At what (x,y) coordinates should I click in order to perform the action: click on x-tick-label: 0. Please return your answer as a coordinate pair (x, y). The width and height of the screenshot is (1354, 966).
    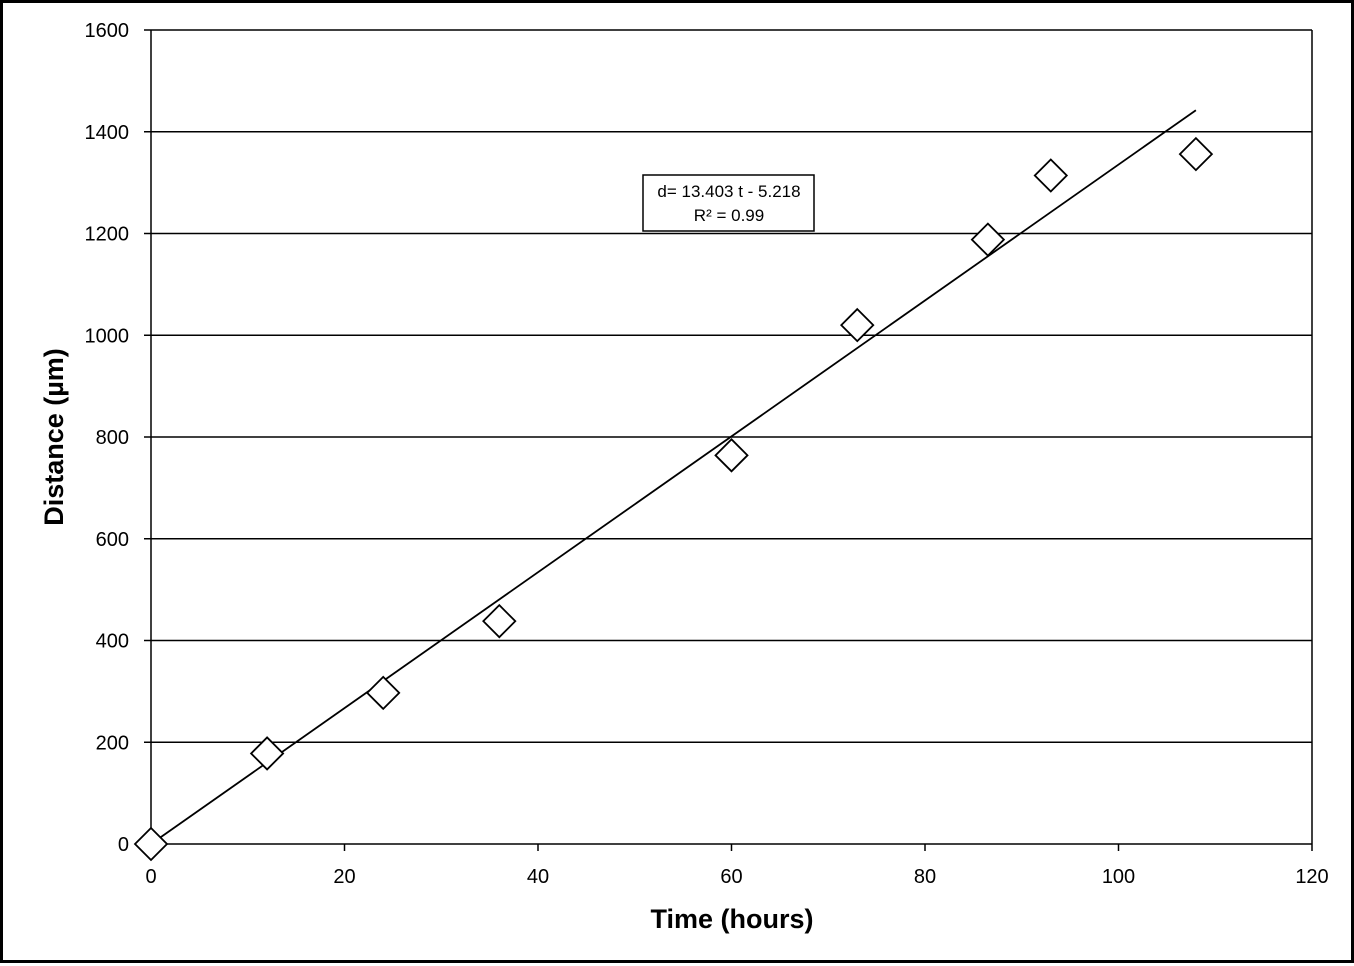
    Looking at the image, I should click on (150, 877).